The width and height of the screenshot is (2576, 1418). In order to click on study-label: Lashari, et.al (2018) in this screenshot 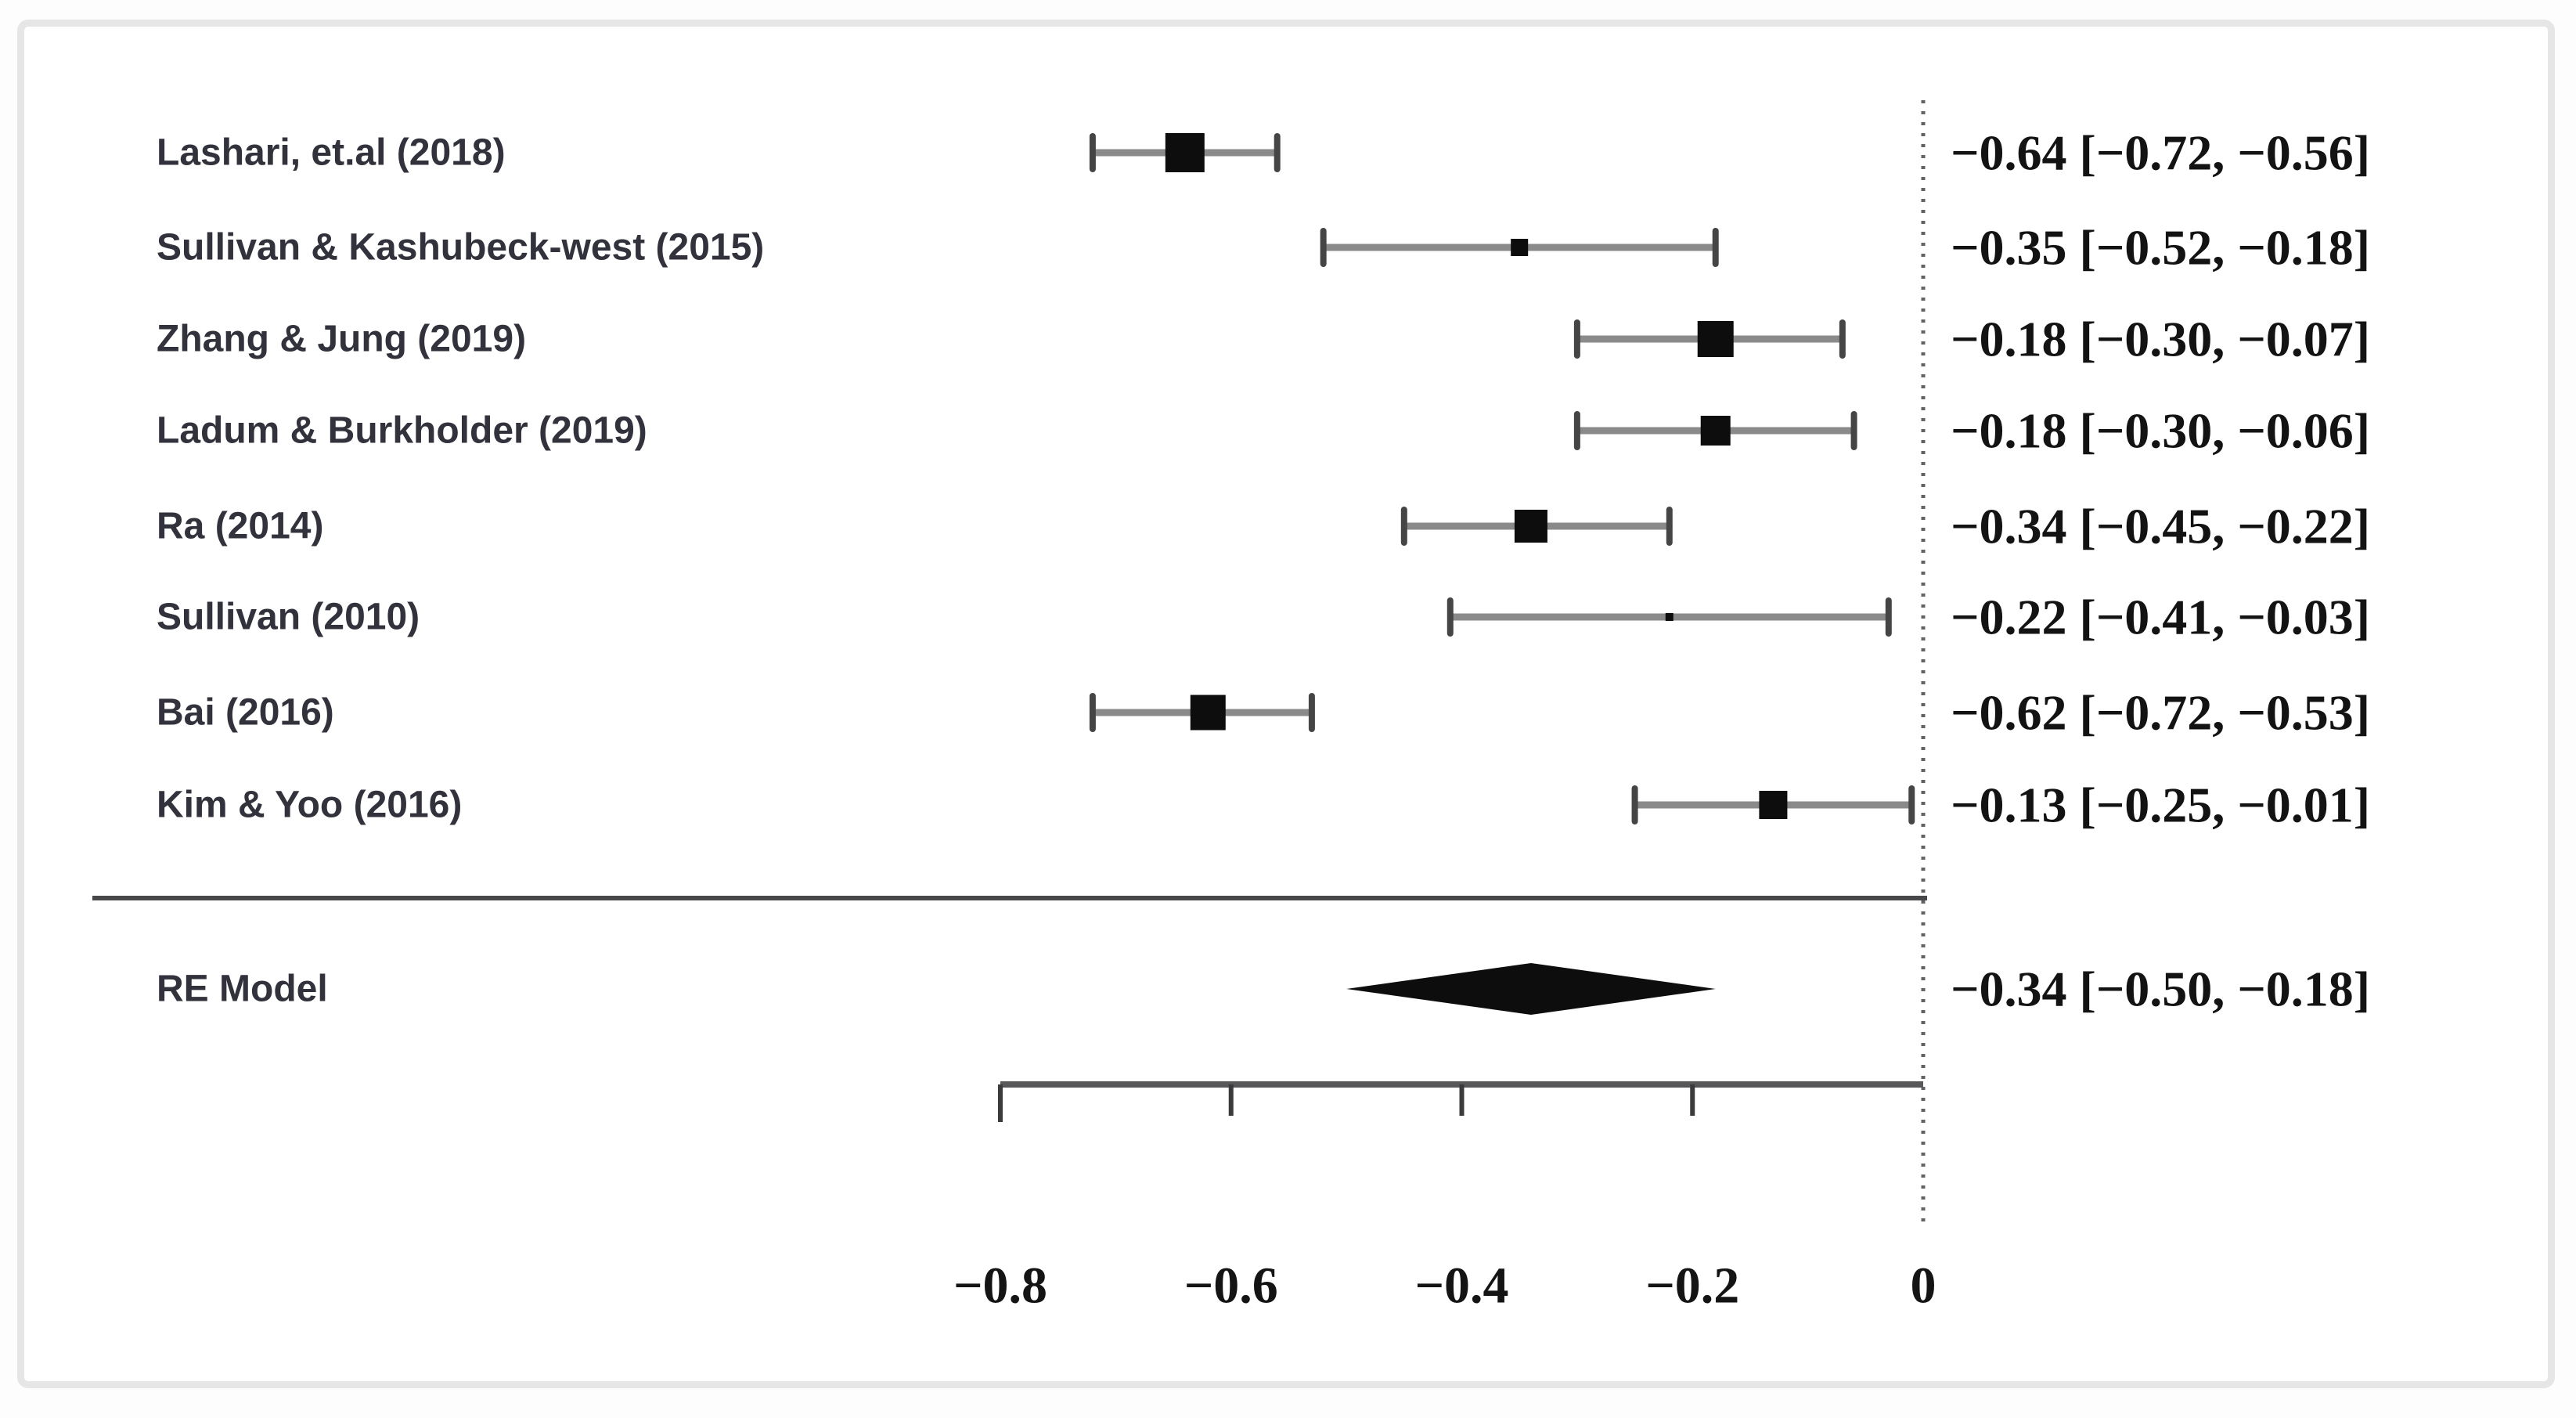, I will do `click(331, 153)`.